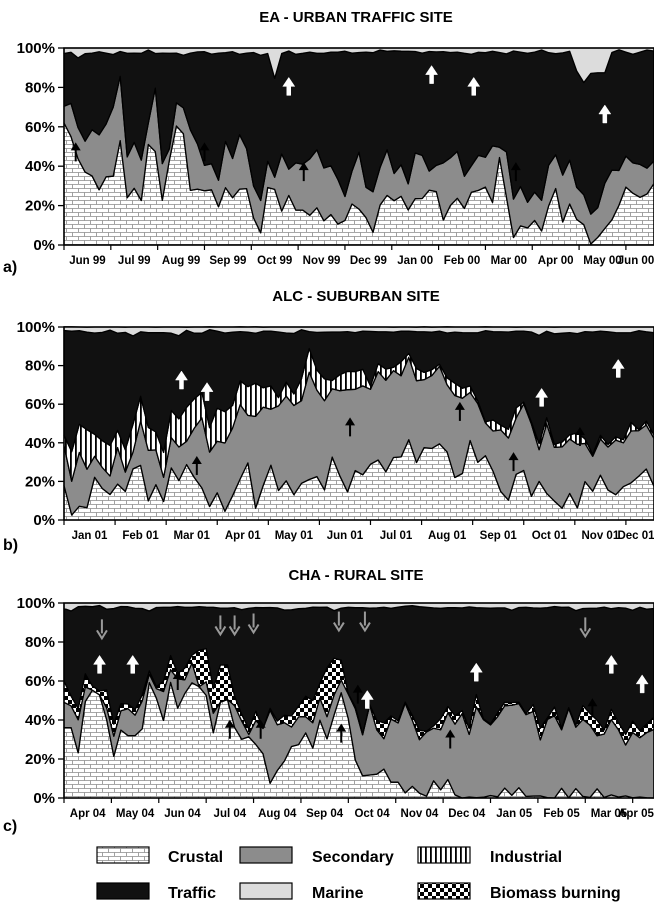 This screenshot has height=905, width=654. What do you see at coordinates (90, 536) in the screenshot?
I see `x-tick-label: Jan 01` at bounding box center [90, 536].